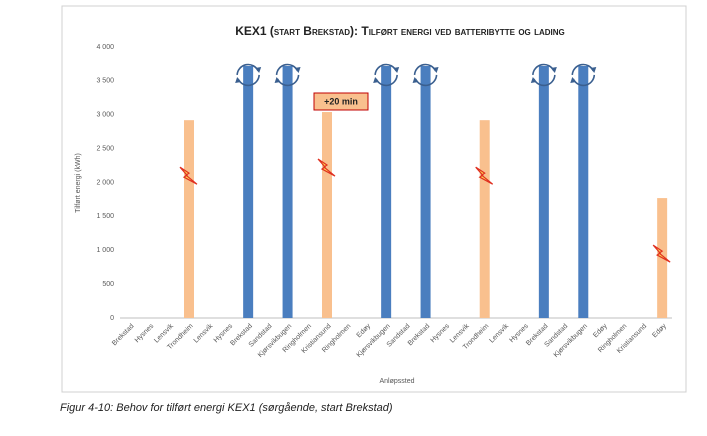 Image resolution: width=707 pixels, height=436 pixels. Describe the element at coordinates (108, 284) in the screenshot. I see `y-tick-label: 500` at that location.